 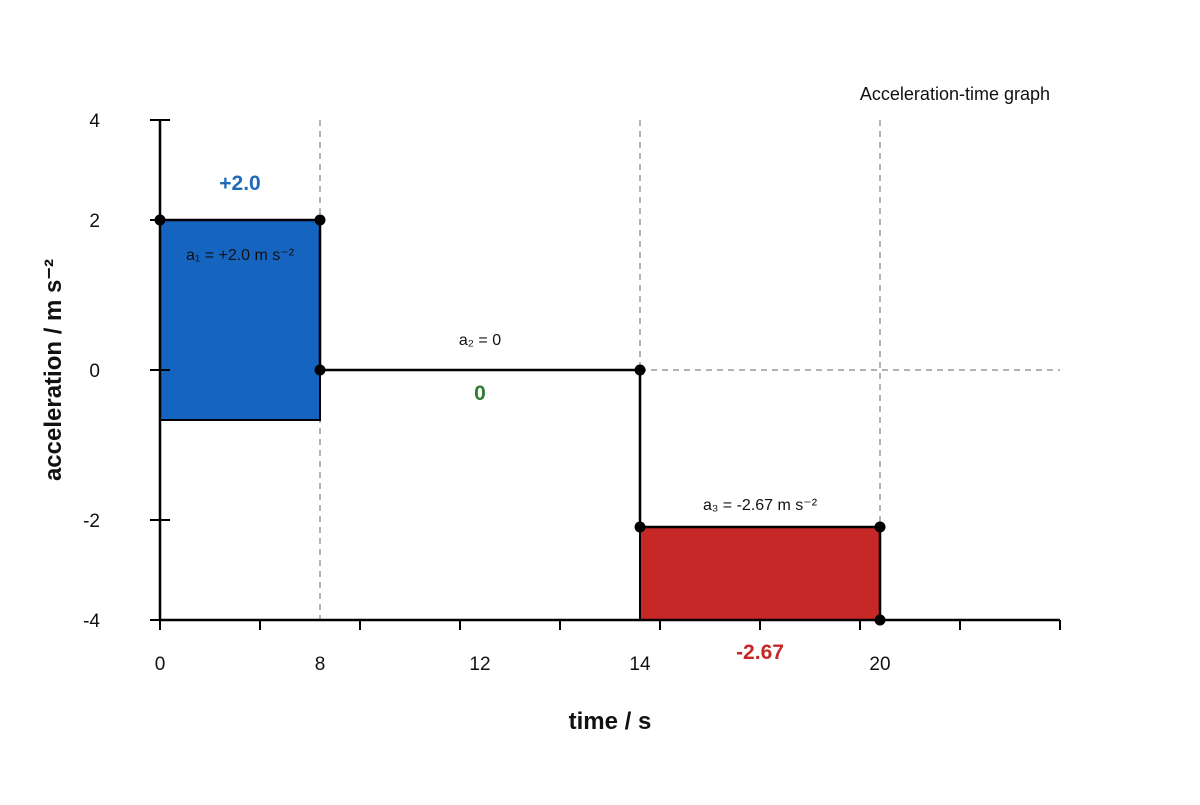 What do you see at coordinates (320, 664) in the screenshot?
I see `x-tick-label: 8` at bounding box center [320, 664].